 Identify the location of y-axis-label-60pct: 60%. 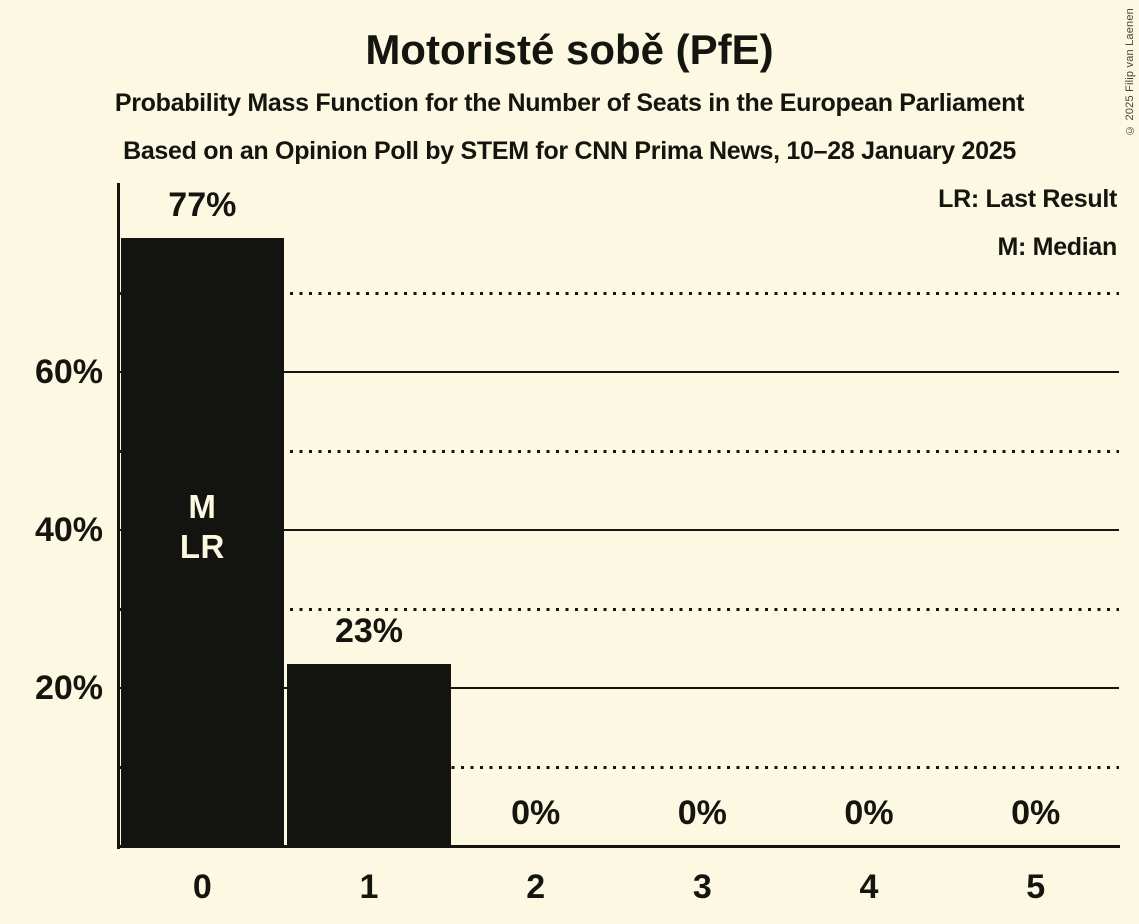
(68, 372).